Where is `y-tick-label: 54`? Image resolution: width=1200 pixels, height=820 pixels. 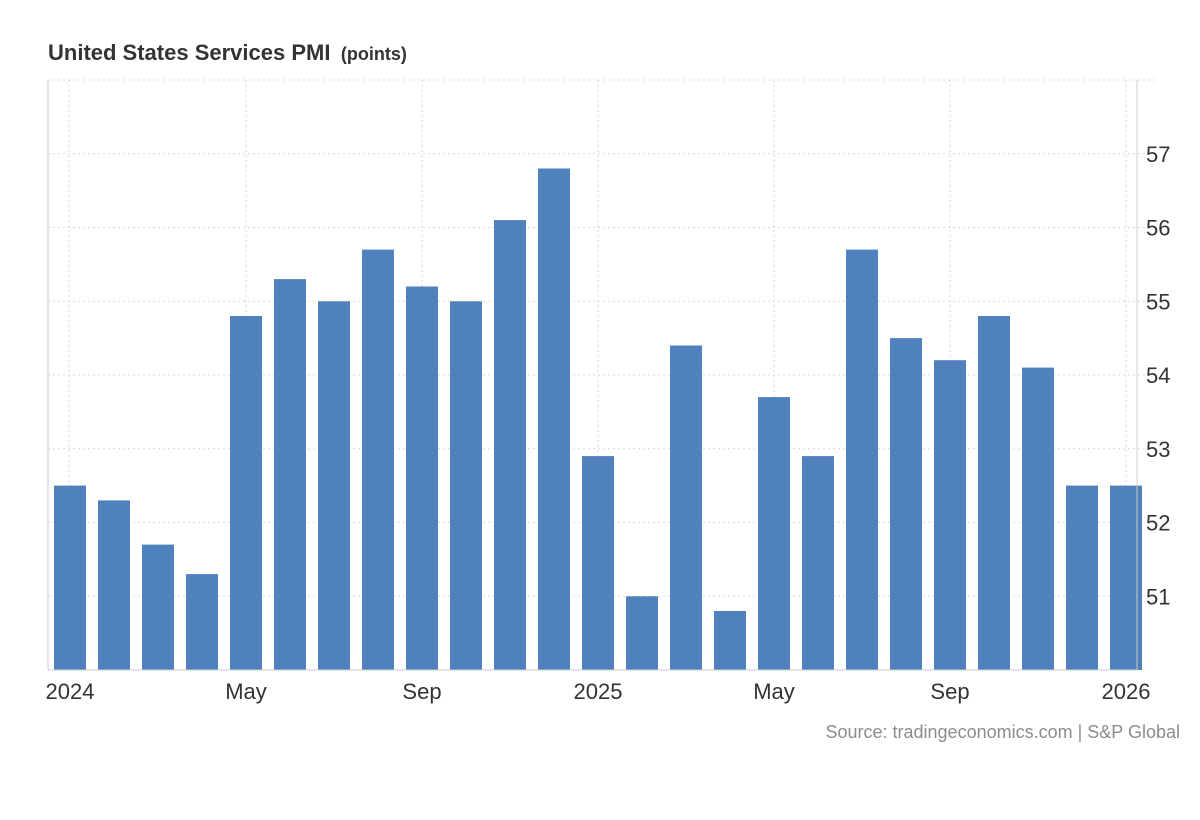 y-tick-label: 54 is located at coordinates (1158, 375).